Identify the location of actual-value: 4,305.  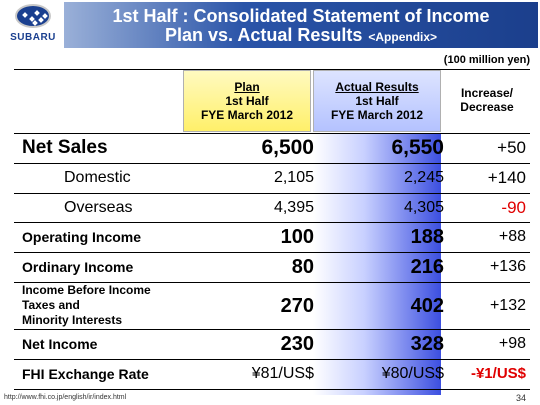
(423, 207).